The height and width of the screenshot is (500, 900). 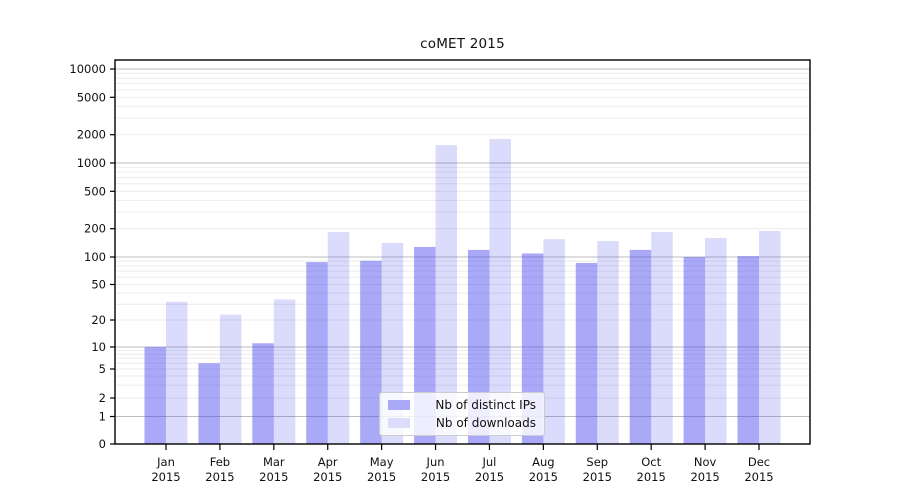 I want to click on y-axis-tick-label: 2, so click(x=102, y=398).